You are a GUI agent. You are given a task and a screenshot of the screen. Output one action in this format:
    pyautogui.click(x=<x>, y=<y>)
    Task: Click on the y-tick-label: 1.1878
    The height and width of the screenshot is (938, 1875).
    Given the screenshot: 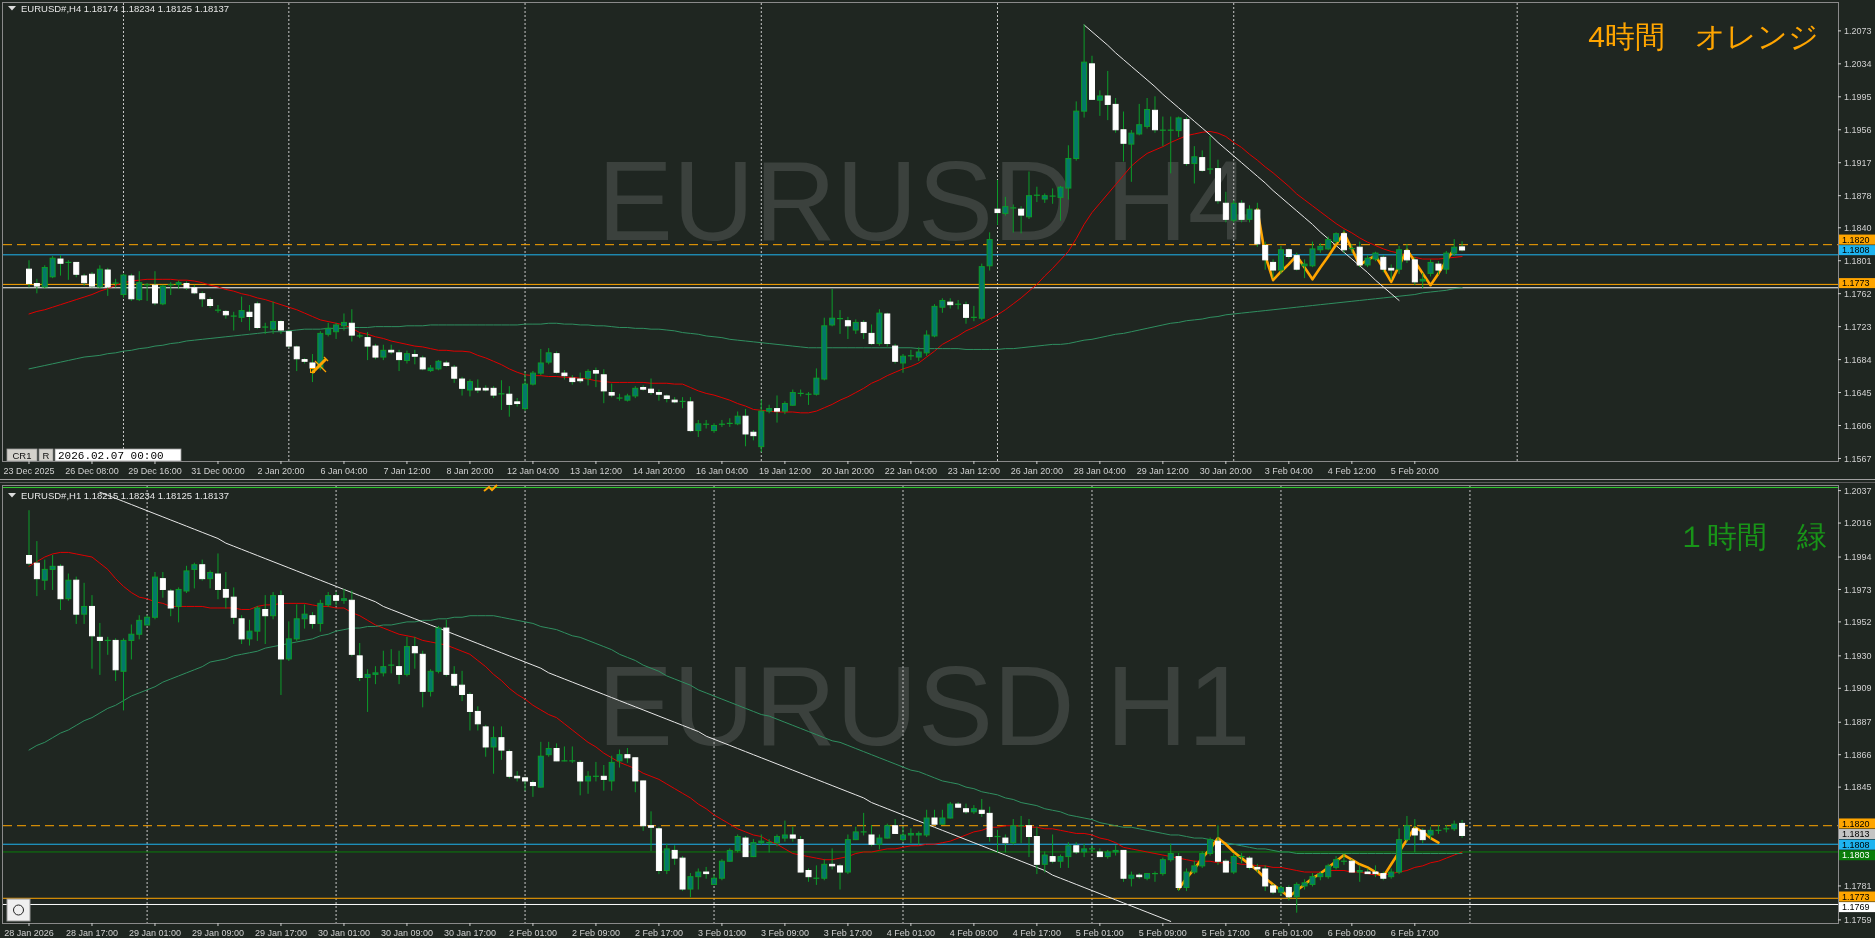 What is the action you would take?
    pyautogui.click(x=1858, y=195)
    